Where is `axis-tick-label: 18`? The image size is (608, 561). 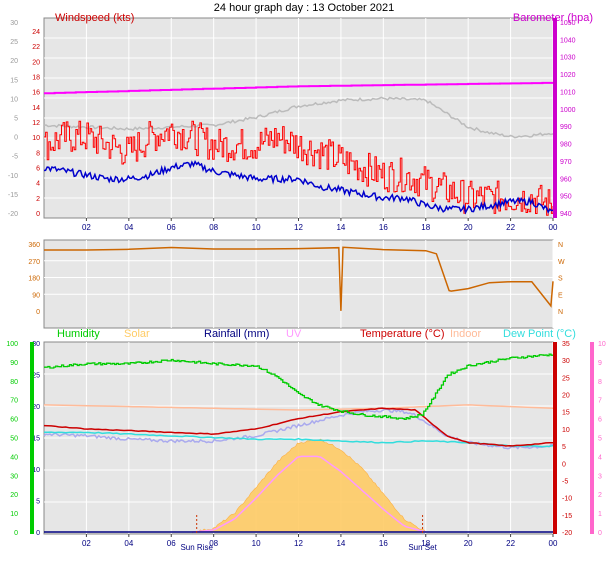
axis-tick-label: 18 is located at coordinates (36, 78).